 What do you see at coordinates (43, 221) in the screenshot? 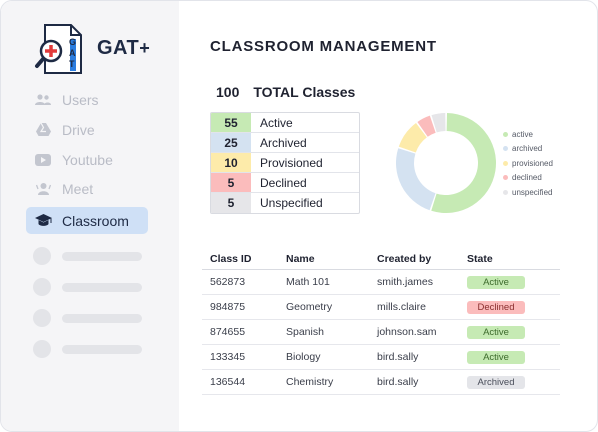
I see `graduation-cap-icon` at bounding box center [43, 221].